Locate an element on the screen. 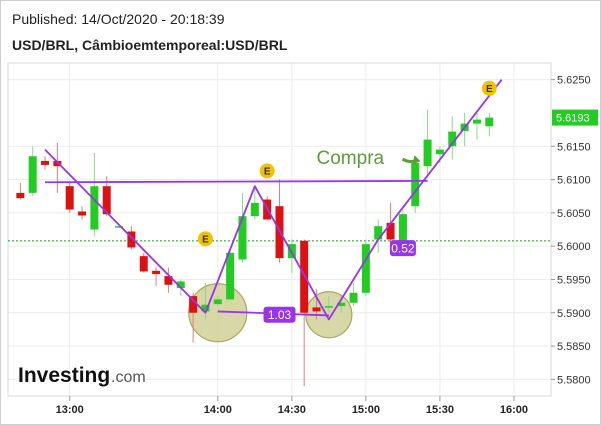 This screenshot has height=425, width=601. chart-symbol-title: USD/BRL, Câmbioemtemporeal:USD/BRL is located at coordinates (150, 45).